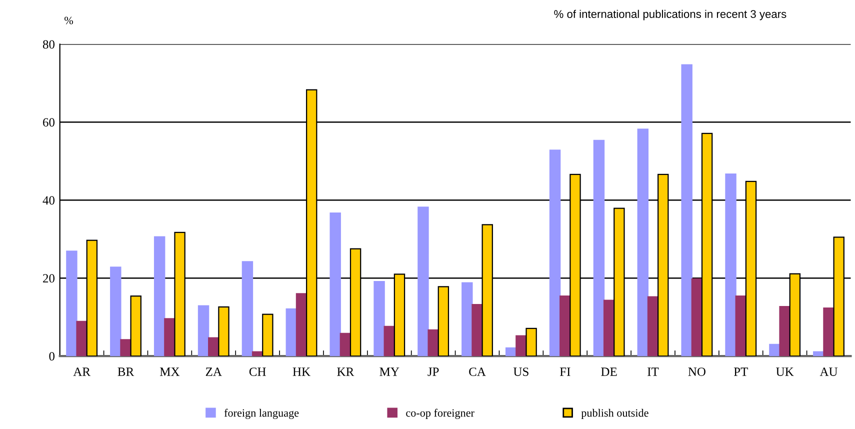  Describe the element at coordinates (390, 372) in the screenshot. I see `x-tick-label: MY` at that location.